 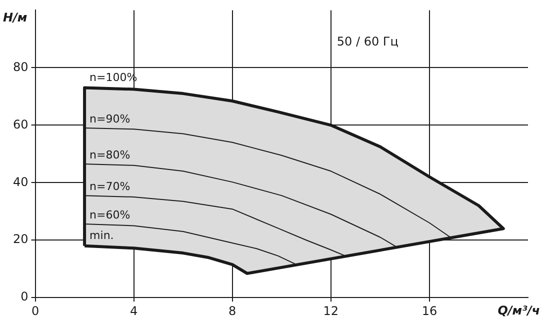 What do you see at coordinates (331, 311) in the screenshot?
I see `x-tick-label: 12` at bounding box center [331, 311].